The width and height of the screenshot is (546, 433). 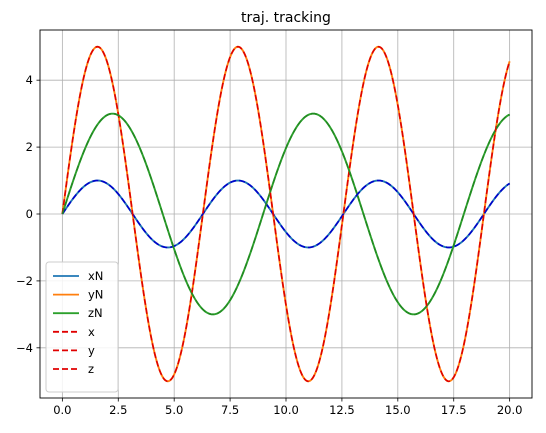 What do you see at coordinates (398, 410) in the screenshot?
I see `x-tick-label: 15.0` at bounding box center [398, 410].